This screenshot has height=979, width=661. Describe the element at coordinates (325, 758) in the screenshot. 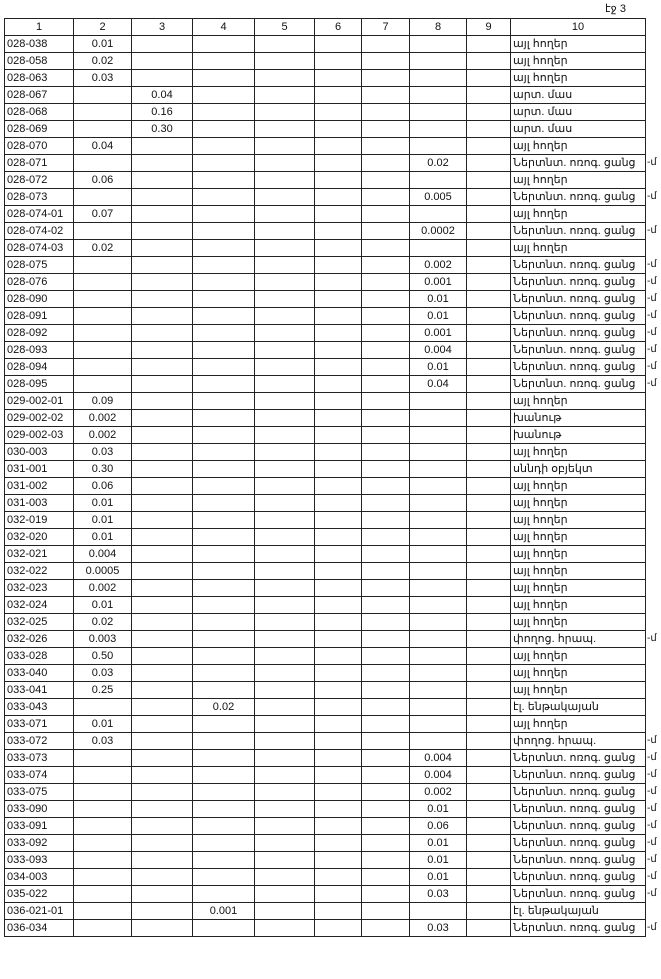

I see `table-row: 033-073 0.004 Ներտնտ. ոռոգ. ցանց` at that location.